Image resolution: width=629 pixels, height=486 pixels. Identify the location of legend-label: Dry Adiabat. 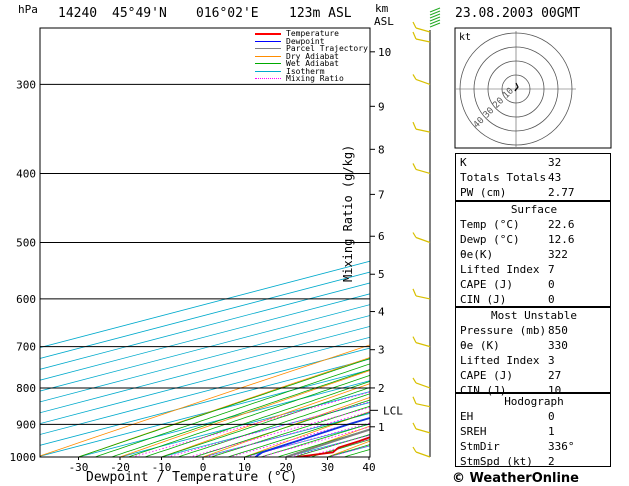
(312, 56).